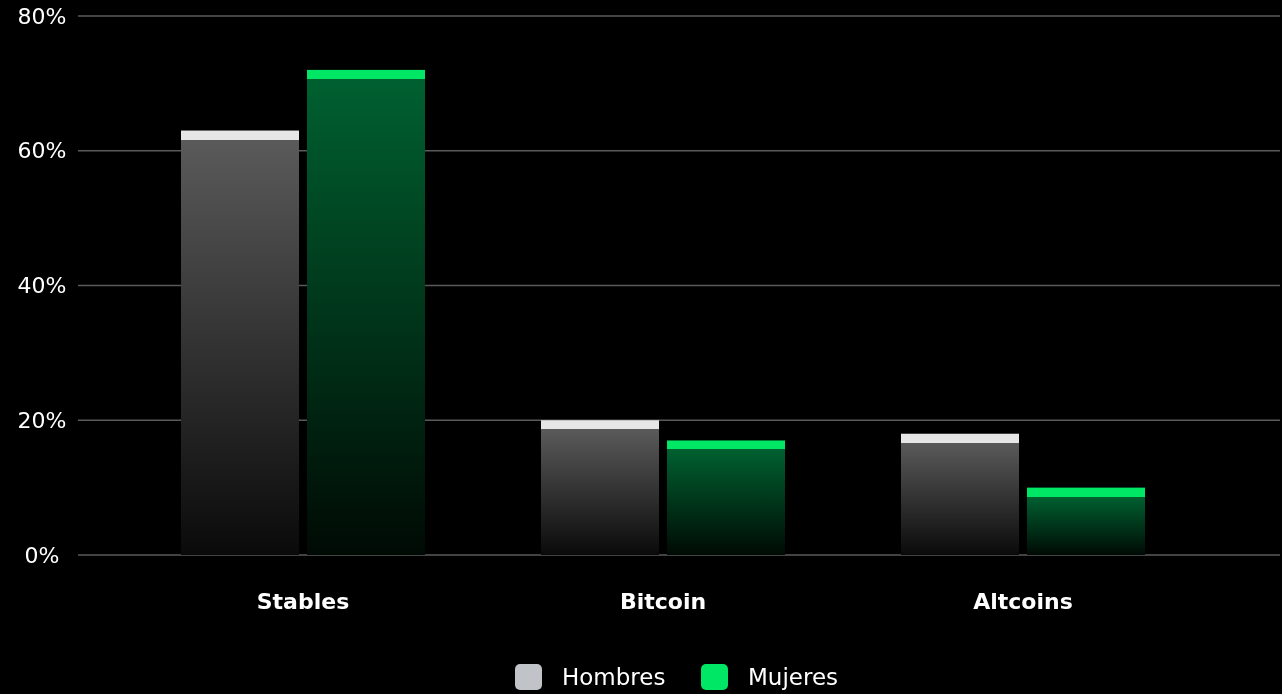 Image resolution: width=1282 pixels, height=694 pixels. What do you see at coordinates (663, 601) in the screenshot?
I see `x-tick-label: Bitcoin` at bounding box center [663, 601].